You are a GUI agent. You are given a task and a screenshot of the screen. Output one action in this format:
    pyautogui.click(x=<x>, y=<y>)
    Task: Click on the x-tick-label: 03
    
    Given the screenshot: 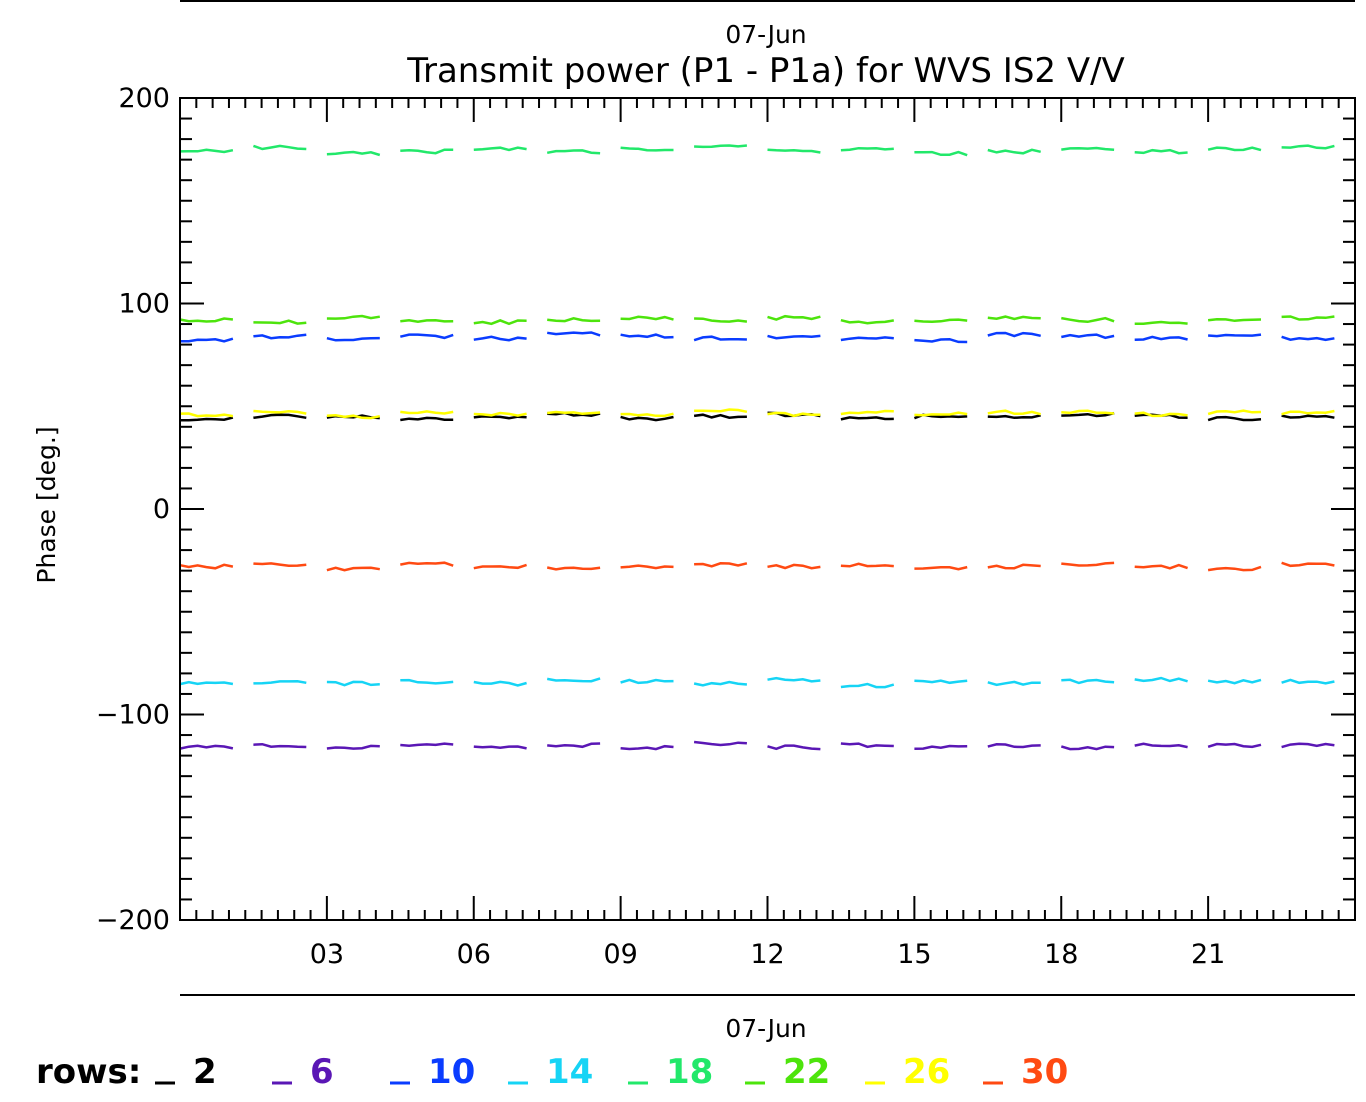 What is the action you would take?
    pyautogui.click(x=327, y=954)
    